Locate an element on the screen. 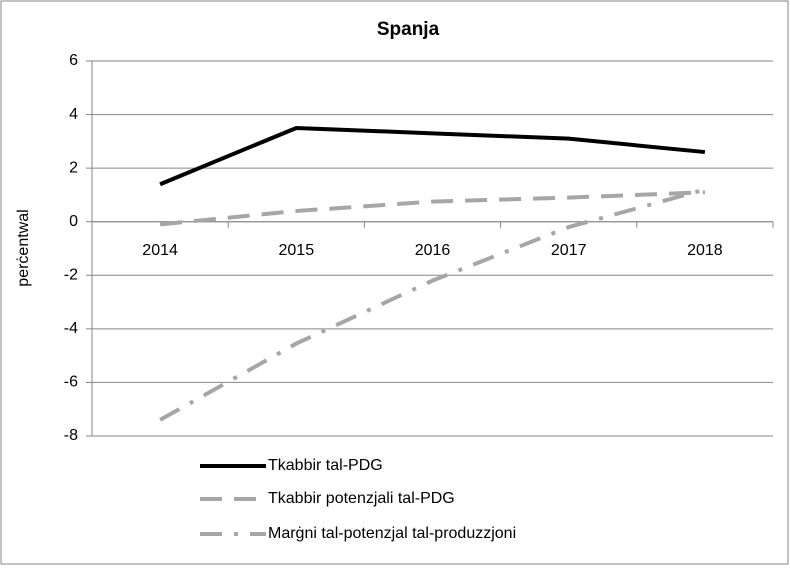  y-tick-label: 2 is located at coordinates (73, 167).